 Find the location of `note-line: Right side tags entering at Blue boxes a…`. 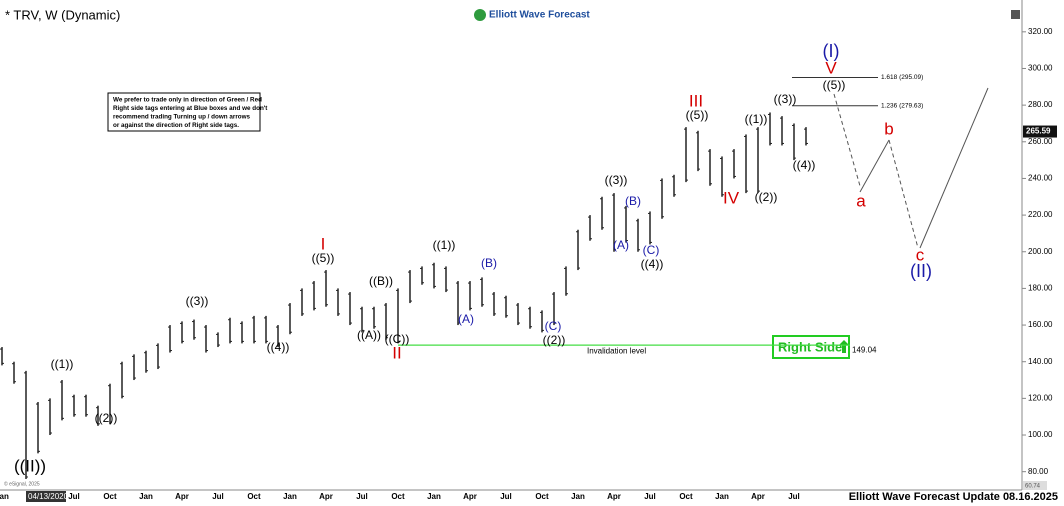

note-line: Right side tags entering at Blue boxes a… is located at coordinates (190, 108).